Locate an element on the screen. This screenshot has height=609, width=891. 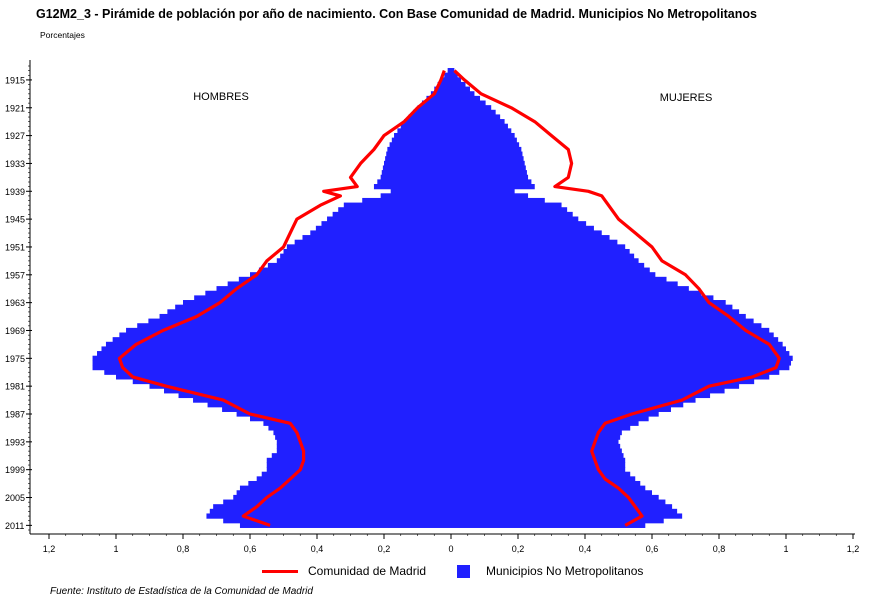
bar-mujeres-1991 is located at coordinates (536, 432).